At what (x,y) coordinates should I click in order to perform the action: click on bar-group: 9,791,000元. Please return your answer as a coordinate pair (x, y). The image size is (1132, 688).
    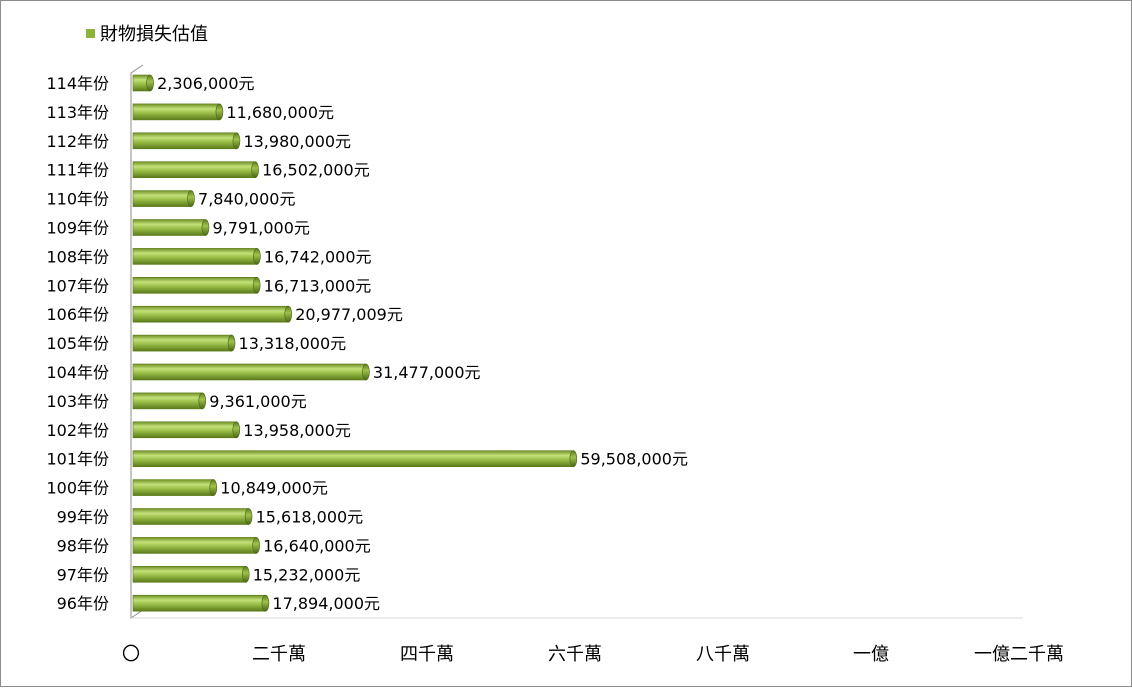
    Looking at the image, I should click on (221, 228).